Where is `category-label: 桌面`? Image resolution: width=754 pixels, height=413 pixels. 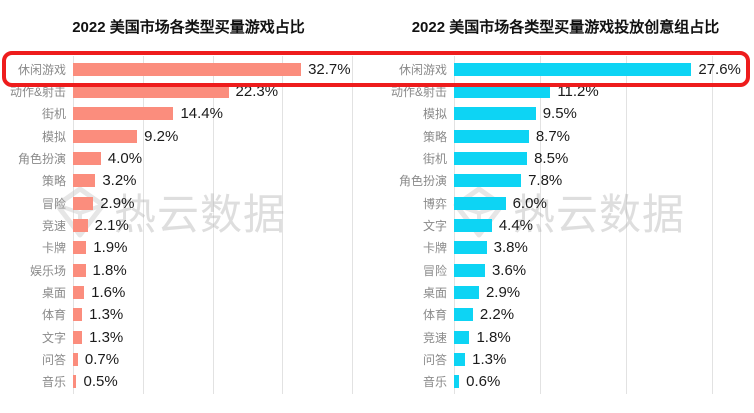 category-label: 桌面 is located at coordinates (434, 292).